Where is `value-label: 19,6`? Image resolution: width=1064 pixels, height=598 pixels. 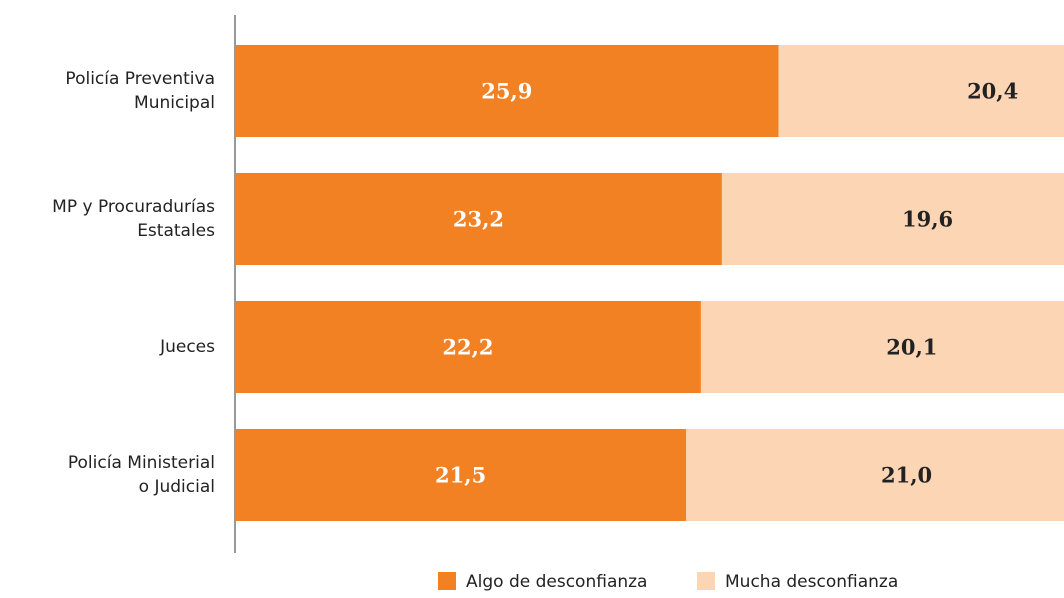
value-label: 19,6 is located at coordinates (927, 219).